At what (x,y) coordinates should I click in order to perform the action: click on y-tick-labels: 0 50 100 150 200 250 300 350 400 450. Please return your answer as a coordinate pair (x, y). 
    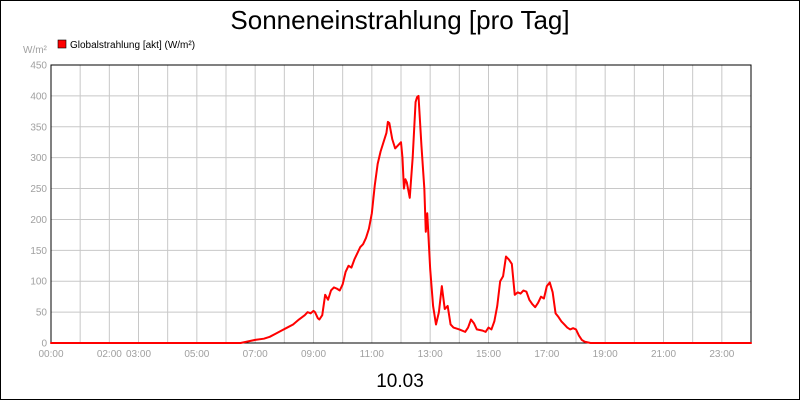
    Looking at the image, I should click on (38, 205).